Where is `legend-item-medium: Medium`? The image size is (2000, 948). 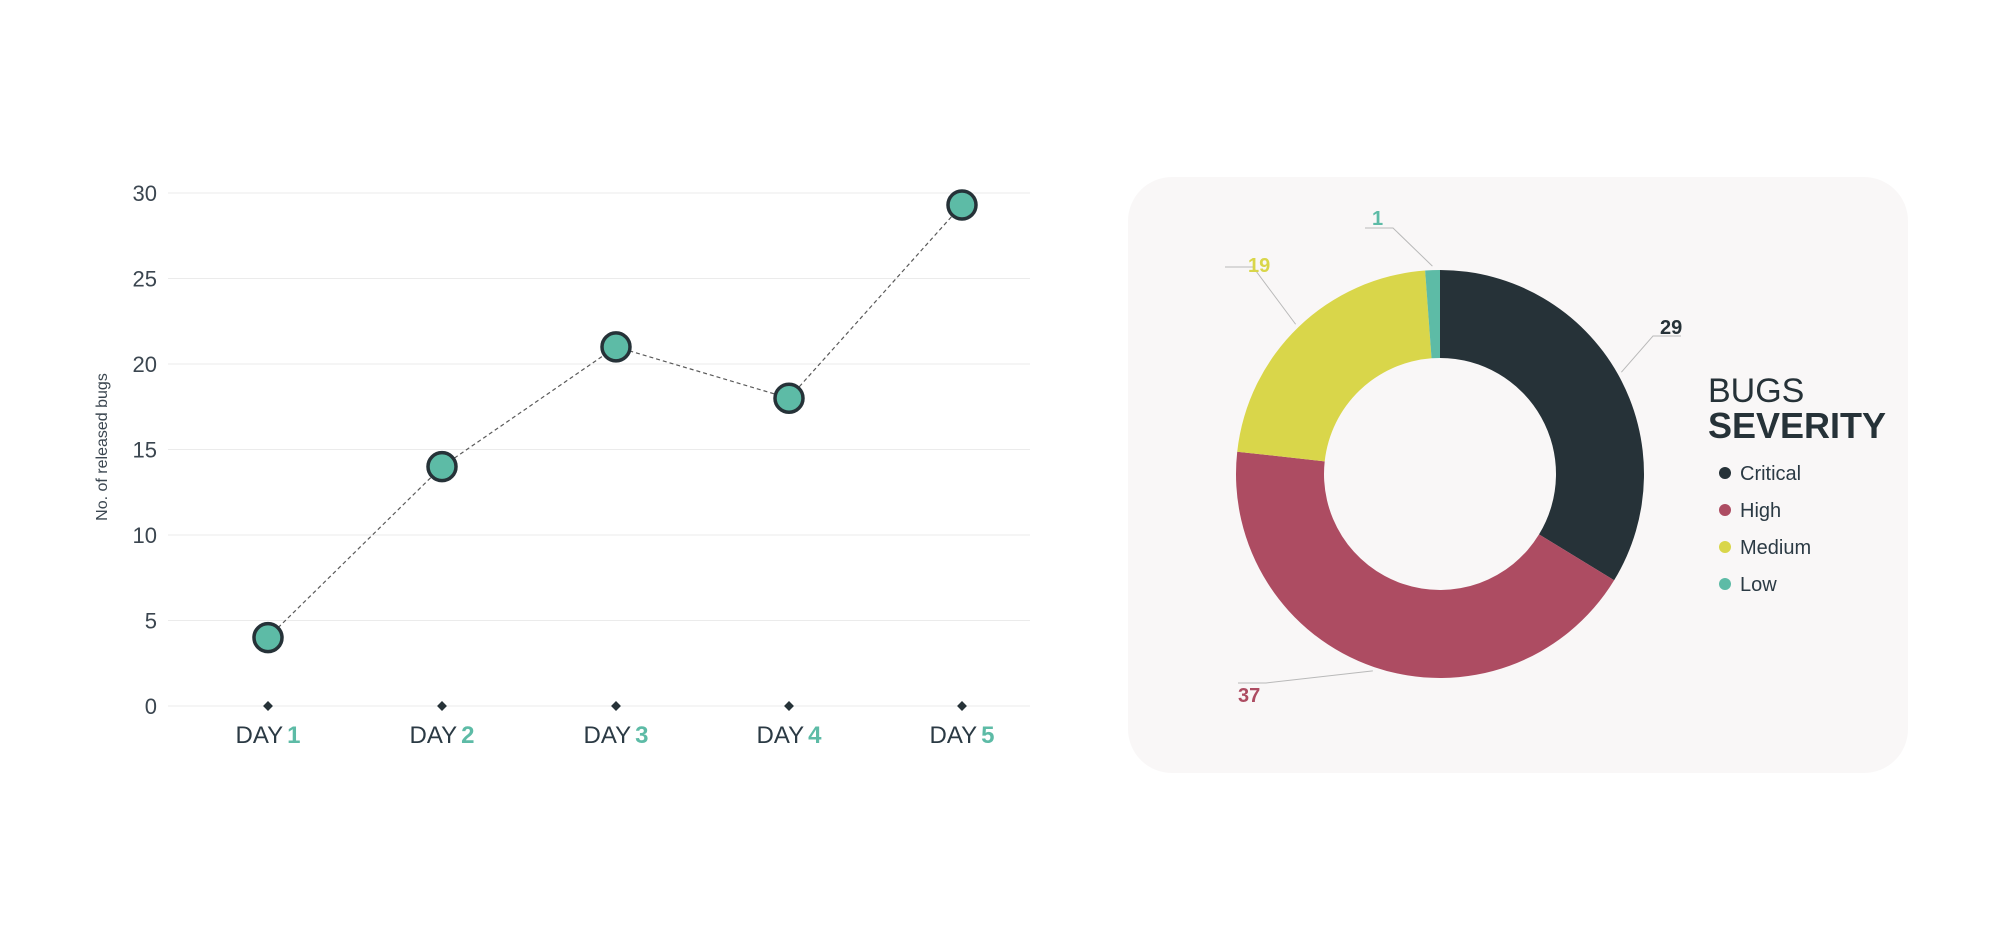 legend-item-medium: Medium is located at coordinates (1775, 548).